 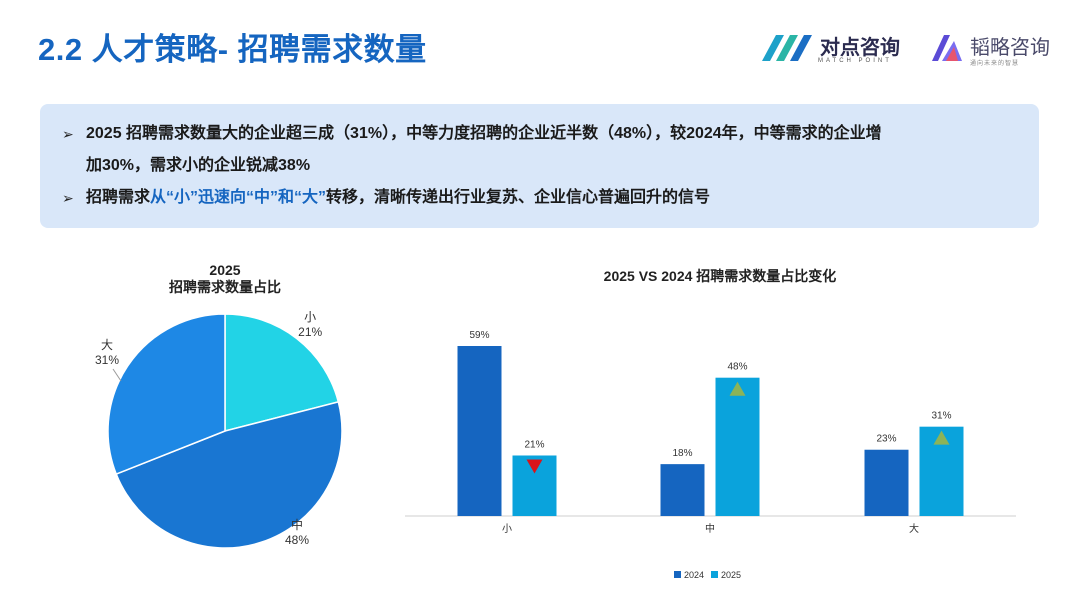 What do you see at coordinates (225, 270) in the screenshot?
I see `pie-chart-year: 2025` at bounding box center [225, 270].